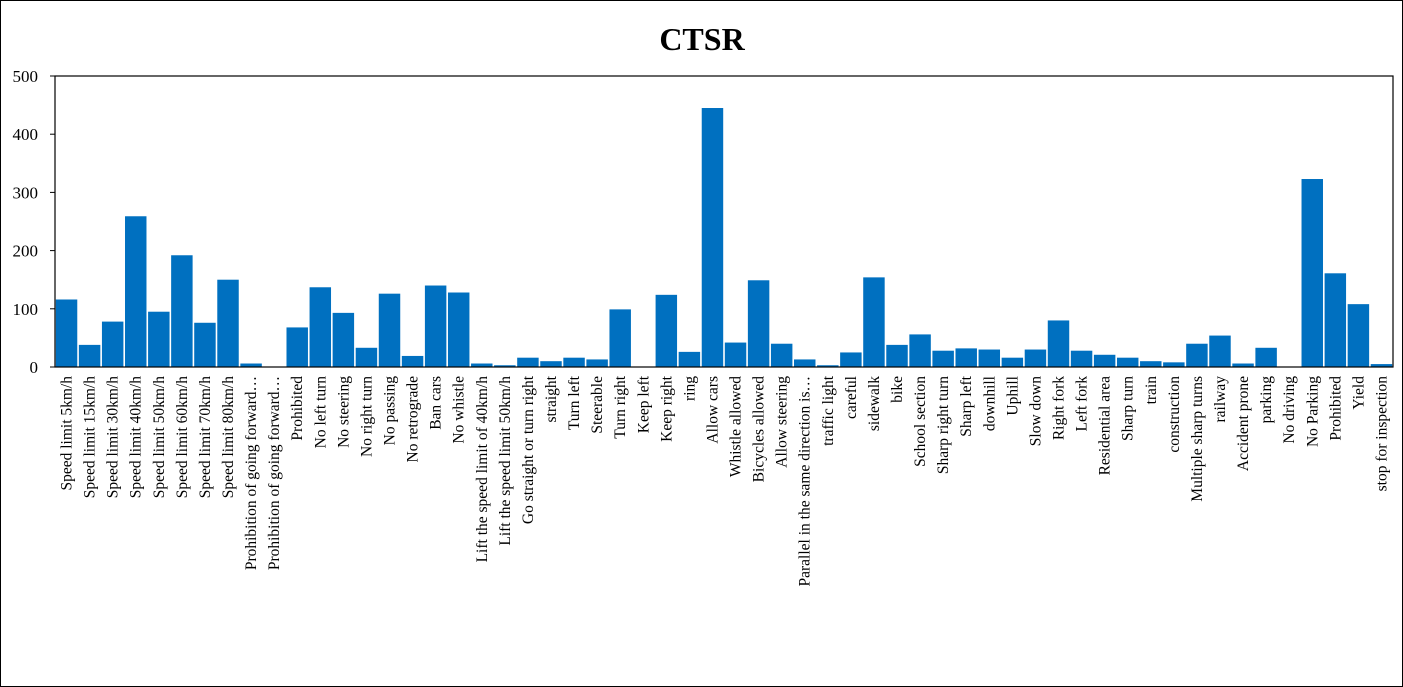 The width and height of the screenshot is (1403, 687). I want to click on x-tick-label: bike, so click(897, 389).